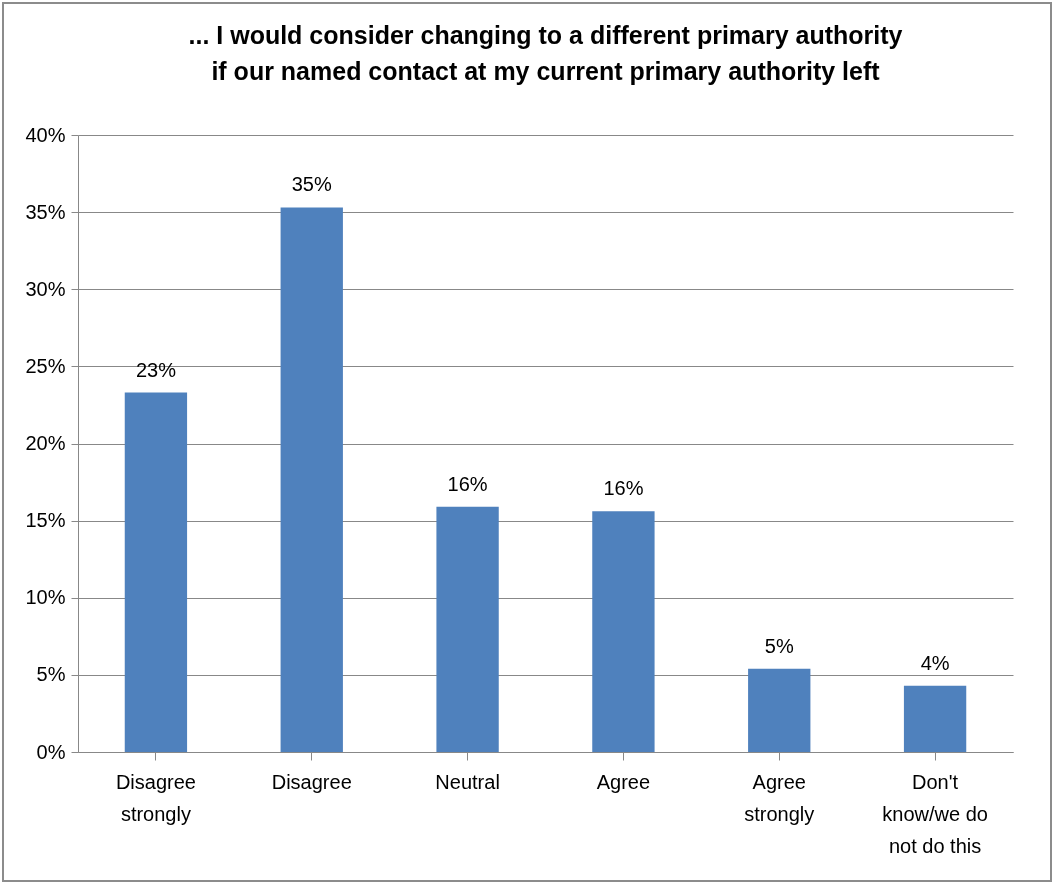 The image size is (1054, 884). What do you see at coordinates (623, 781) in the screenshot?
I see `x-tick-label: Agree` at bounding box center [623, 781].